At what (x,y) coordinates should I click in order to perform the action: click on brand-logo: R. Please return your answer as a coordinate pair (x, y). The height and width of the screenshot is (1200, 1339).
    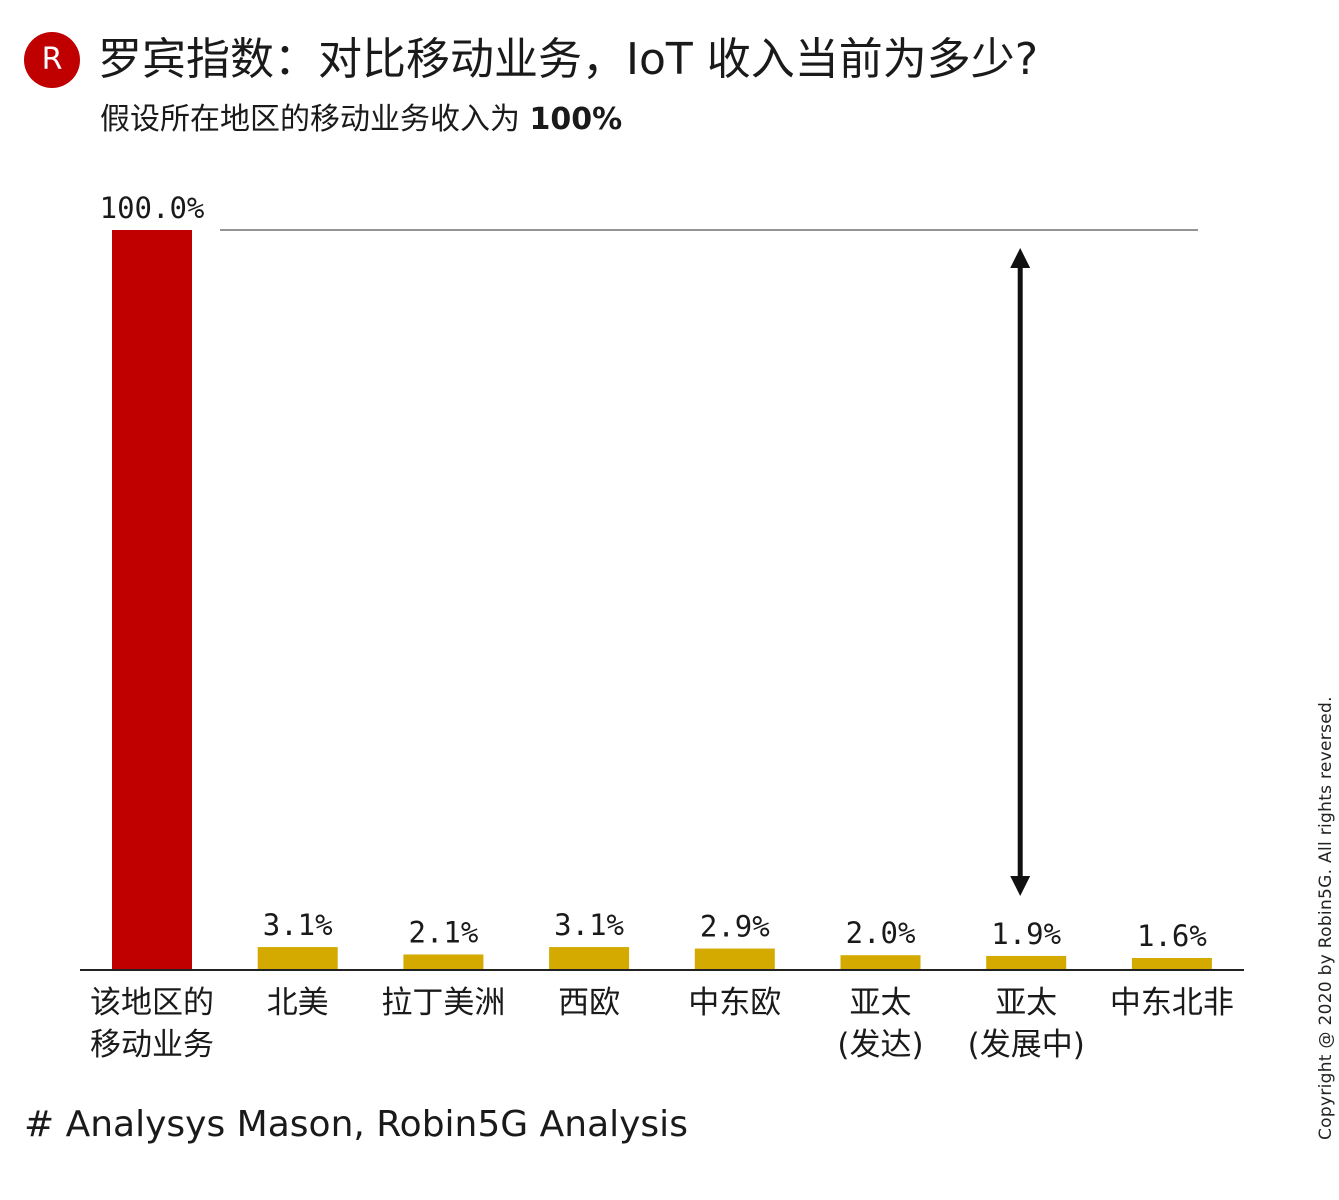
    Looking at the image, I should click on (52, 60).